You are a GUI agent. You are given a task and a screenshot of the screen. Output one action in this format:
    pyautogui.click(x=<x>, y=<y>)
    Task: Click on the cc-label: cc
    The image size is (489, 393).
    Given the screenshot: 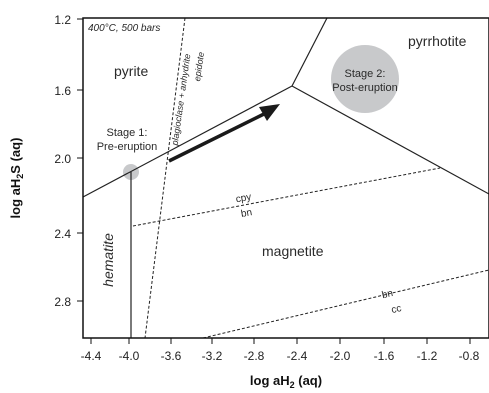 What is the action you would take?
    pyautogui.click(x=396, y=309)
    